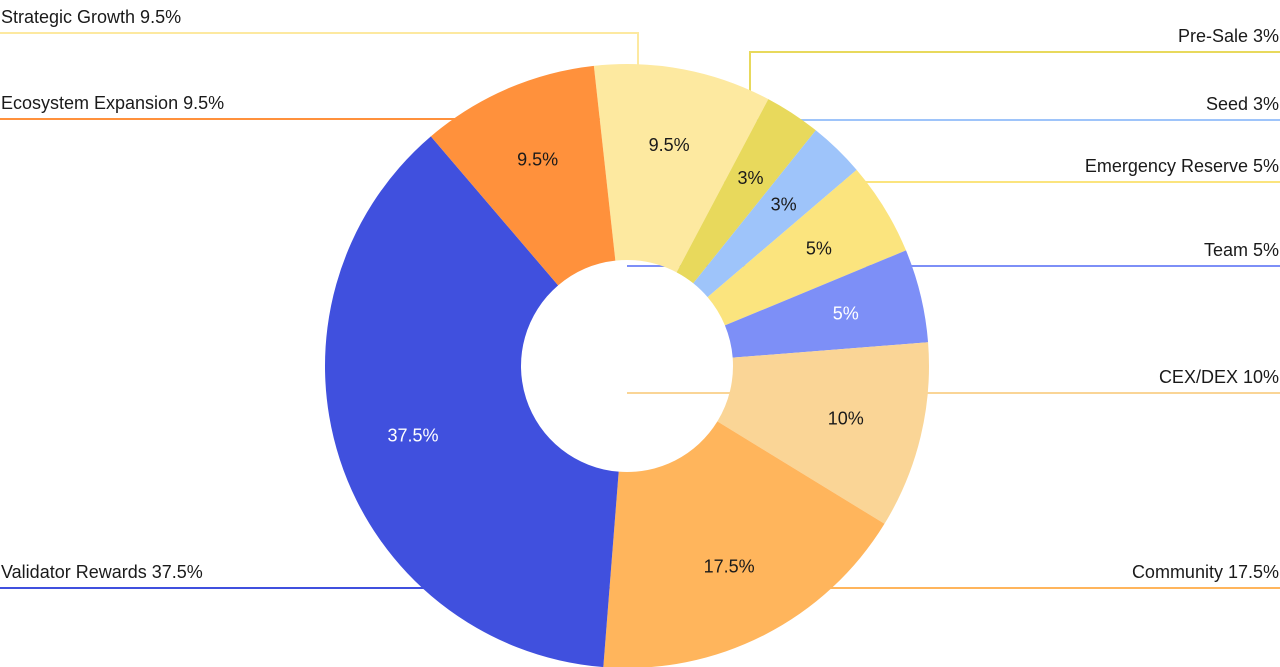 The height and width of the screenshot is (667, 1280). I want to click on callout-validator-rewards: Validator Rewards 37.5%, so click(102, 572).